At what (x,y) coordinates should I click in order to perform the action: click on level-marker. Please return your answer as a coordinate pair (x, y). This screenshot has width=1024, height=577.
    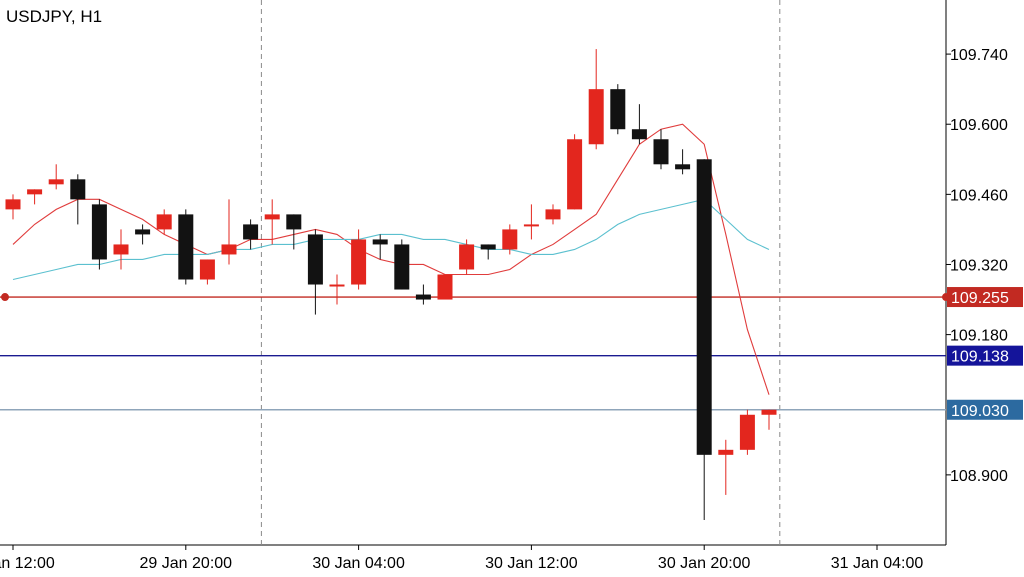
    Looking at the image, I should click on (5, 297).